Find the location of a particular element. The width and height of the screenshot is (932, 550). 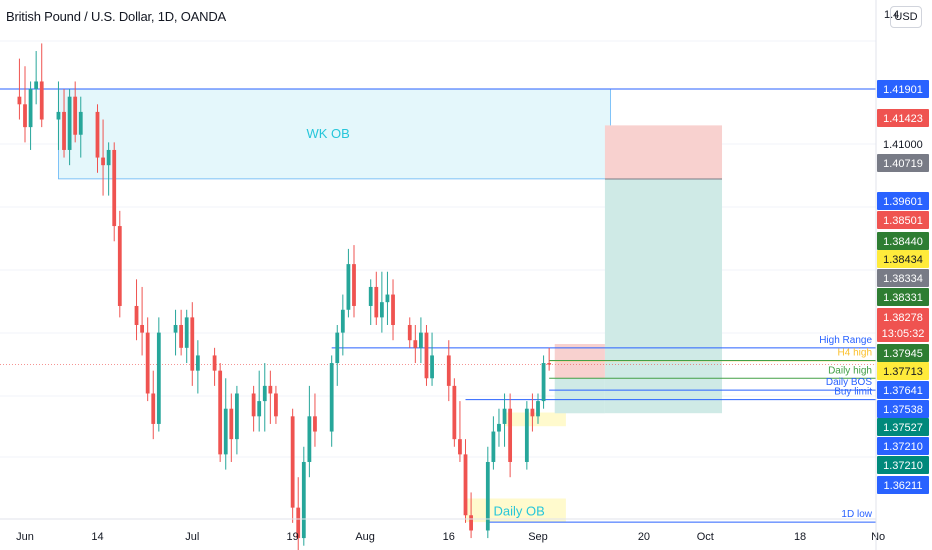

daily-ob-label: Daily OB is located at coordinates (519, 510).